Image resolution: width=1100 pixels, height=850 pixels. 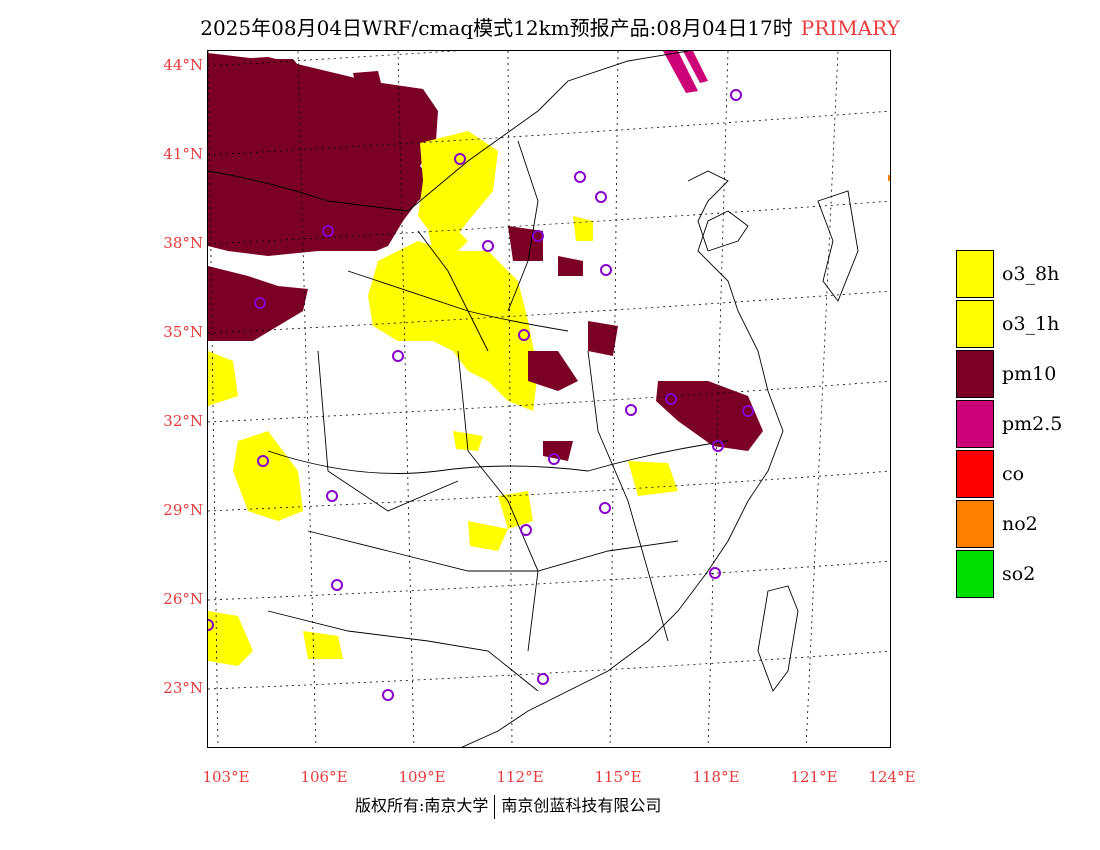 I want to click on o3-area-hubei, so click(x=468, y=441).